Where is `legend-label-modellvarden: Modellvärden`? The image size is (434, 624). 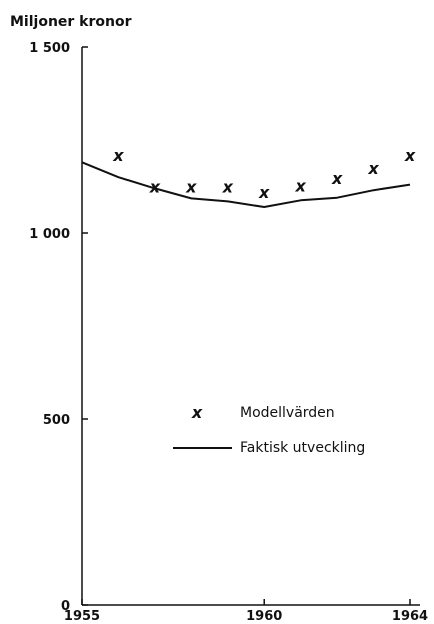
legend-label-modellvarden: Modellvärden is located at coordinates (287, 413).